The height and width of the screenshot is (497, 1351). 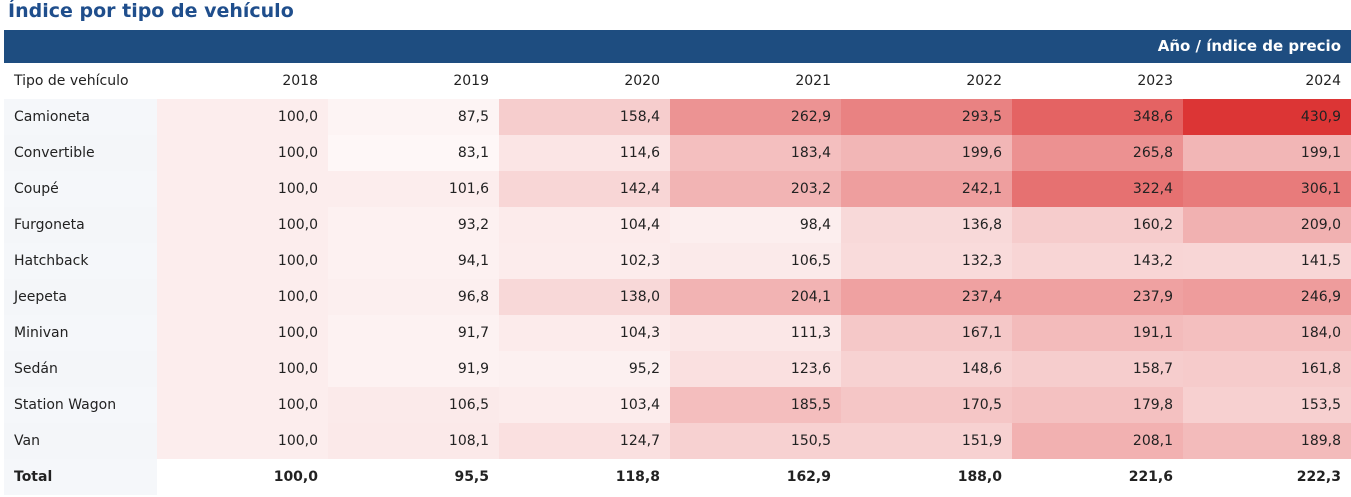 I want to click on heatmap-cell: 262,9, so click(x=755, y=117).